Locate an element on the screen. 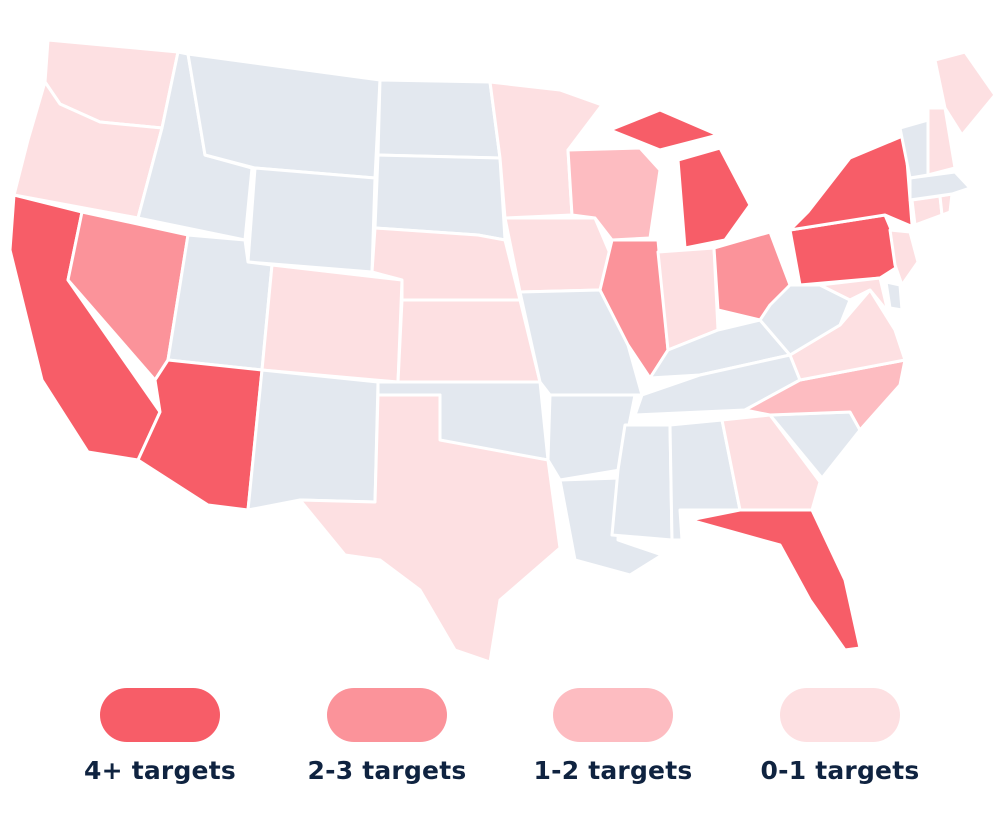 The height and width of the screenshot is (820, 1000). state-ME is located at coordinates (965, 93).